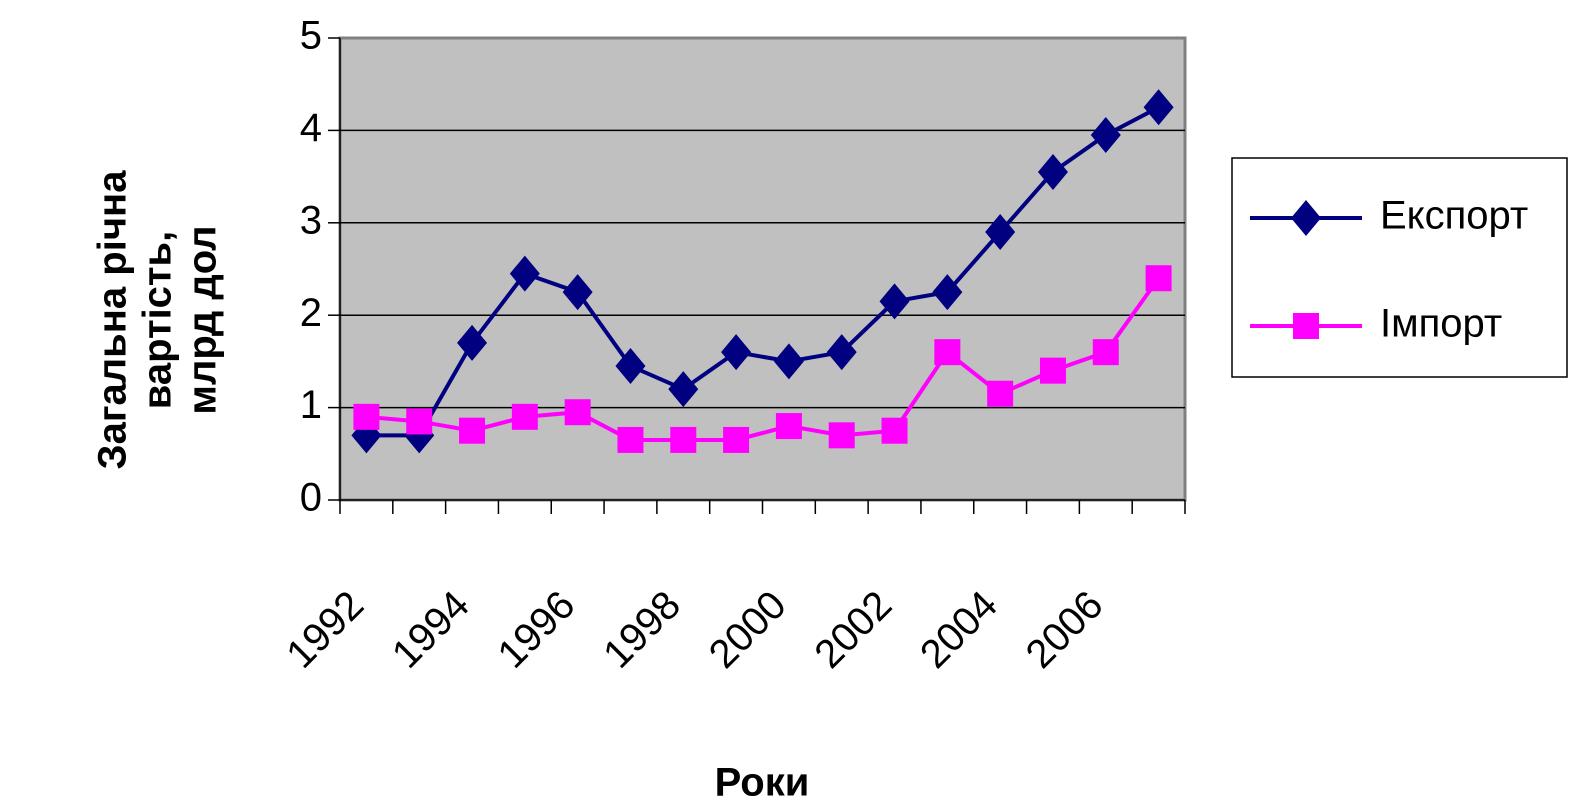 Image resolution: width=1573 pixels, height=811 pixels. Describe the element at coordinates (642, 630) in the screenshot. I see `x-tick-label: 1998` at that location.